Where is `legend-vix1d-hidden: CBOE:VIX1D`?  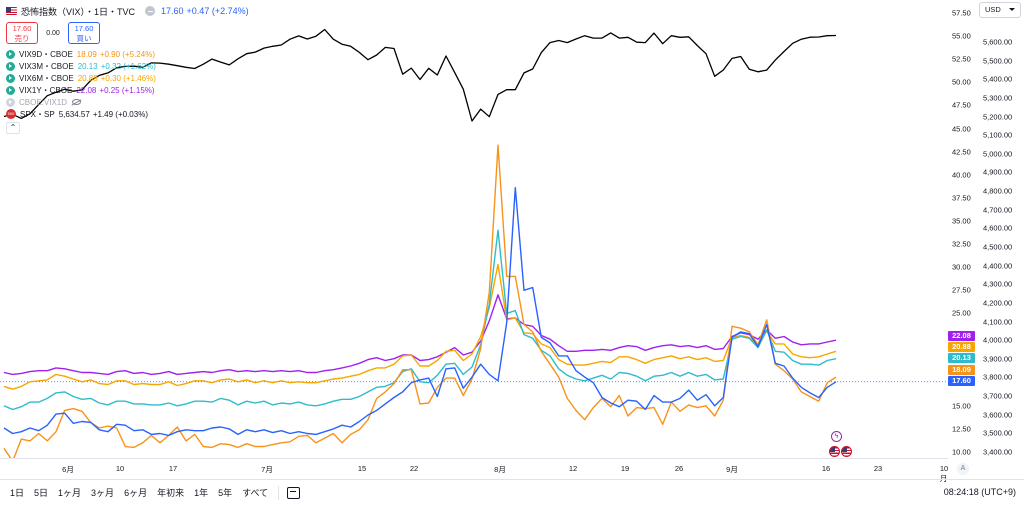
legend-vix1d-hidden: CBOE:VIX1D is located at coordinates (127, 102).